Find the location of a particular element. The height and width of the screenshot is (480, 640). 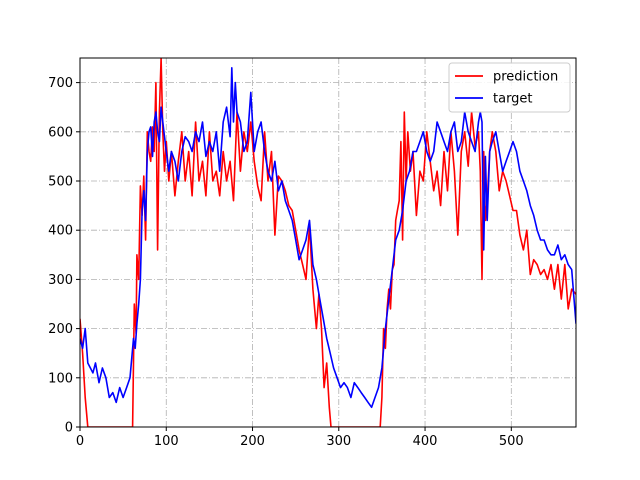

legend-label-target: target is located at coordinates (513, 99).